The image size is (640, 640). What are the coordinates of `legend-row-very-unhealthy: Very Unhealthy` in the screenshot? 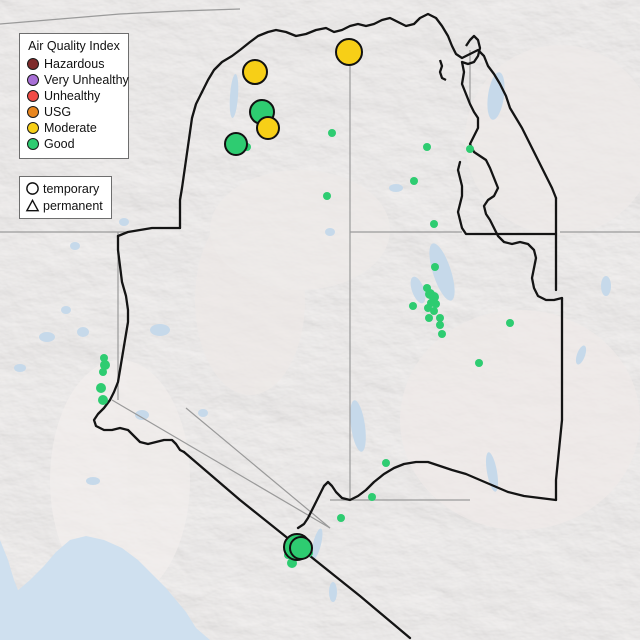 It's located at (78, 80).